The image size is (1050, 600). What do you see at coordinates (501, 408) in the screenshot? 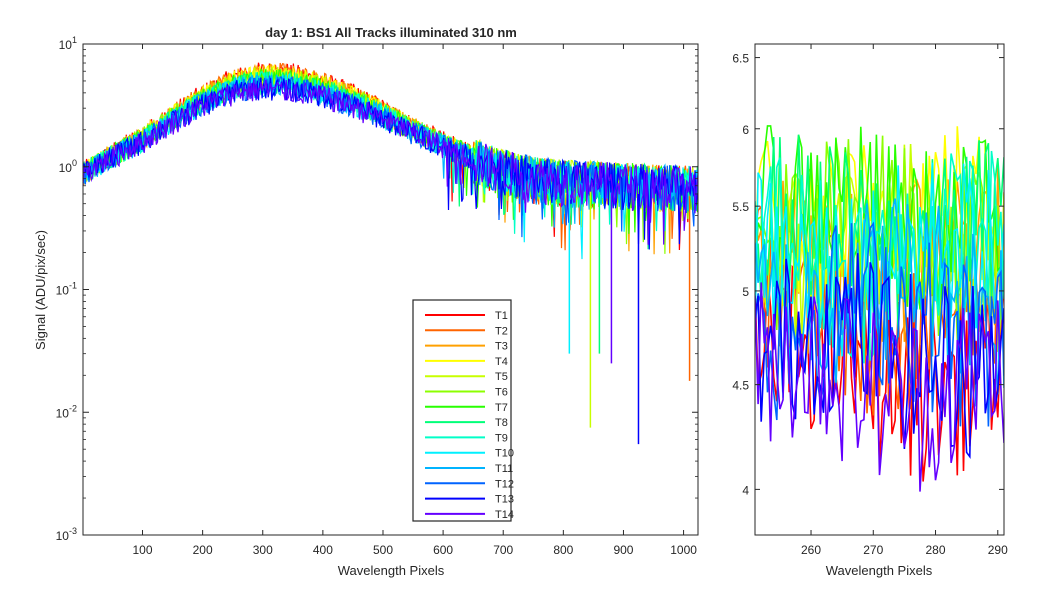
I see `legend-label: T7` at bounding box center [501, 408].